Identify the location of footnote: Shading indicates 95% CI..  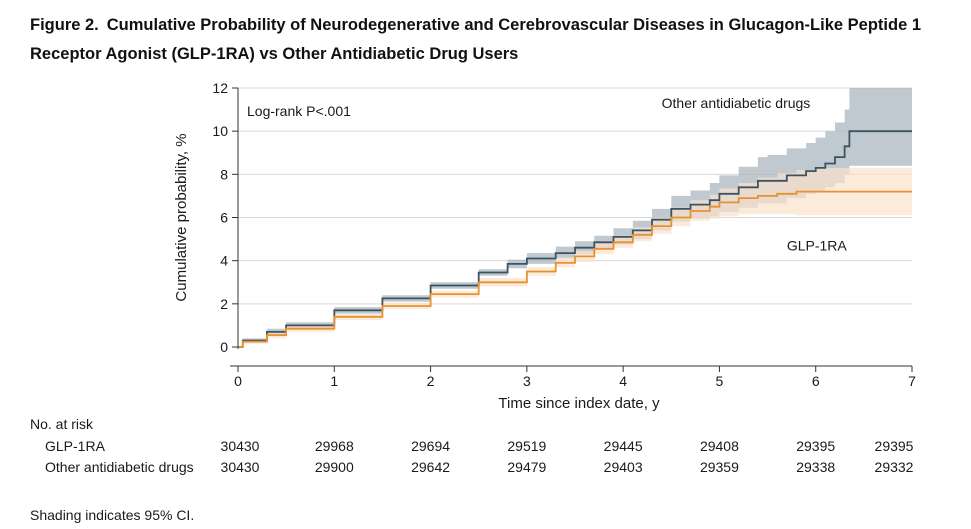
(112, 515).